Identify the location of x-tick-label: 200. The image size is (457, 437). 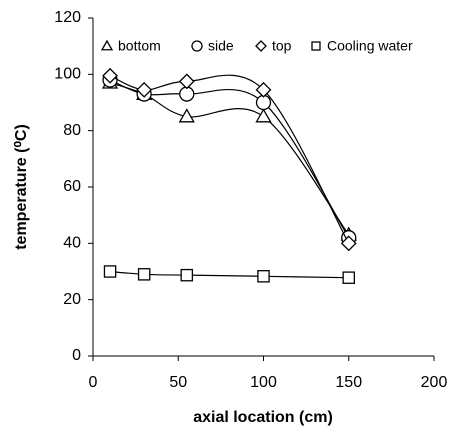
(434, 382).